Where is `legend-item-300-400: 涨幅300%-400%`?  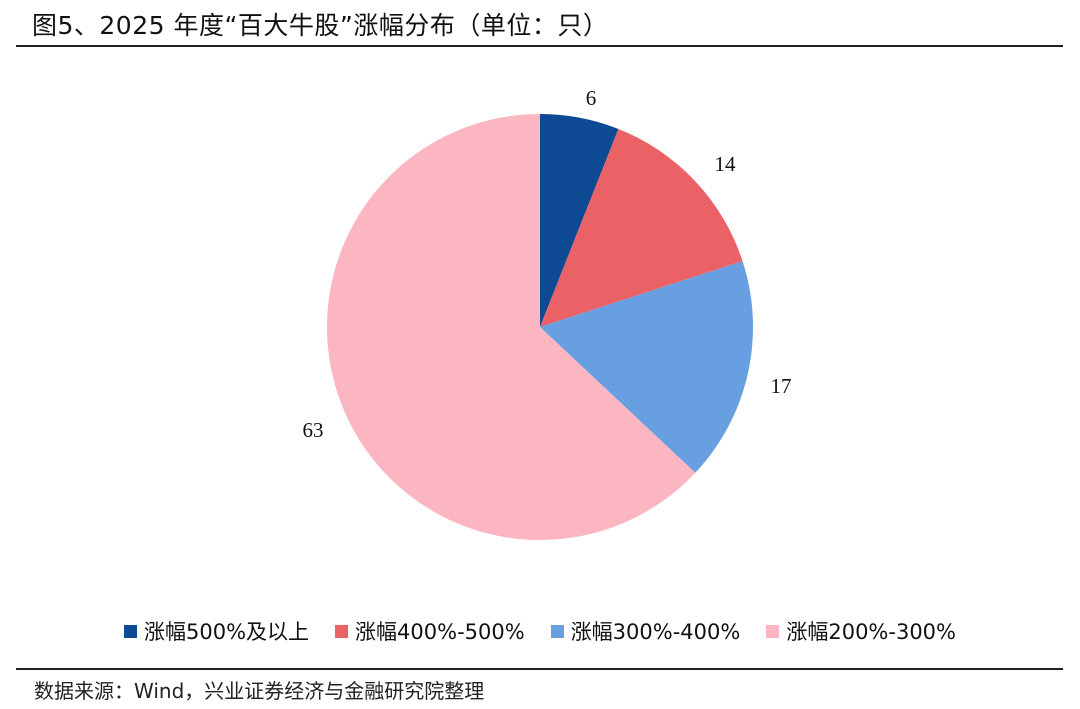 legend-item-300-400: 涨幅300%-400% is located at coordinates (645, 631).